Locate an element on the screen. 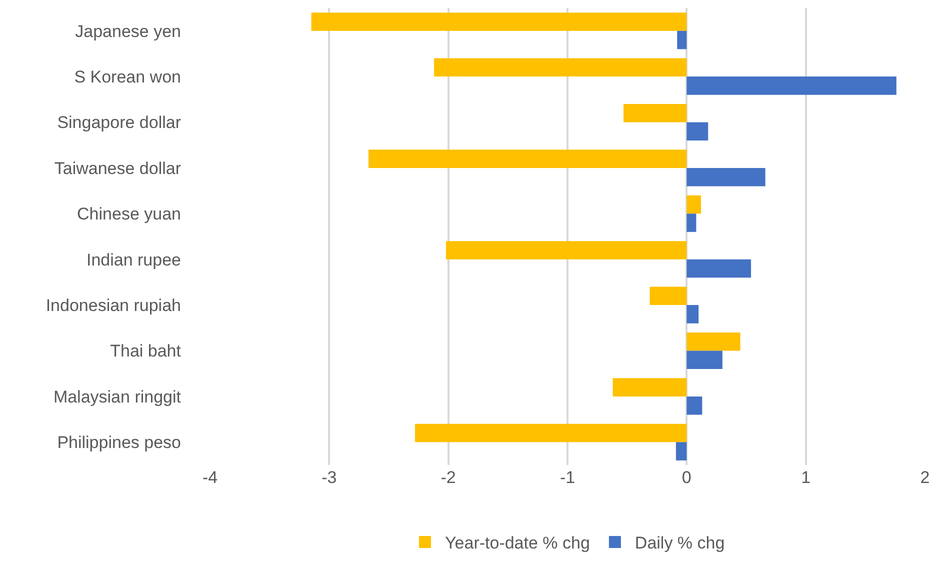  x-tick-label: 1 is located at coordinates (806, 477).